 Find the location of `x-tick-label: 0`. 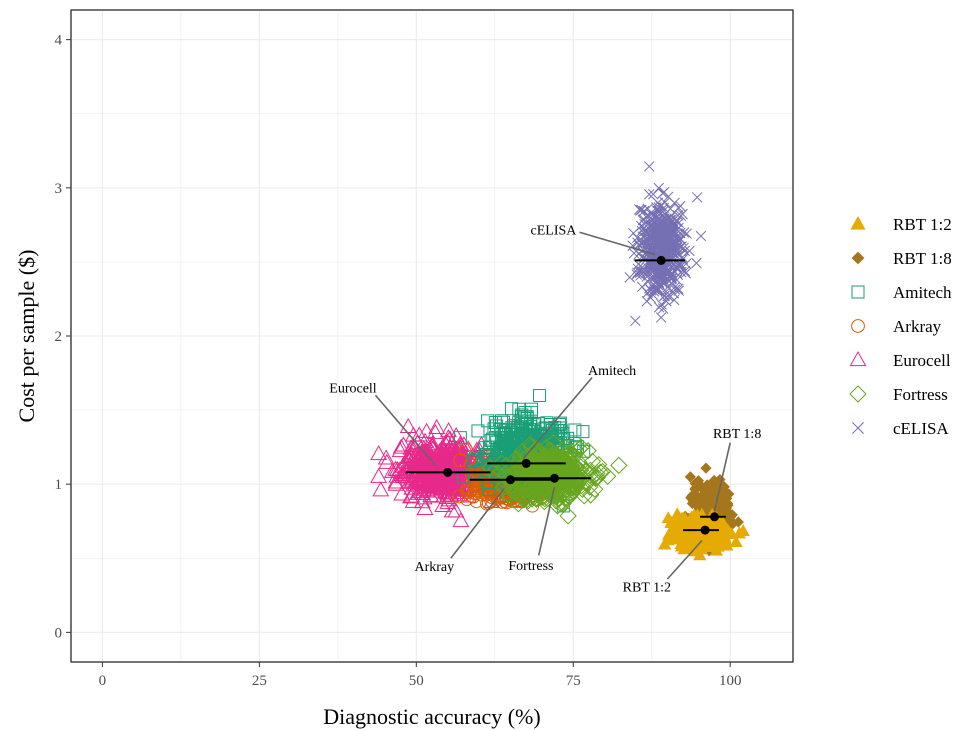

x-tick-label: 0 is located at coordinates (103, 681).